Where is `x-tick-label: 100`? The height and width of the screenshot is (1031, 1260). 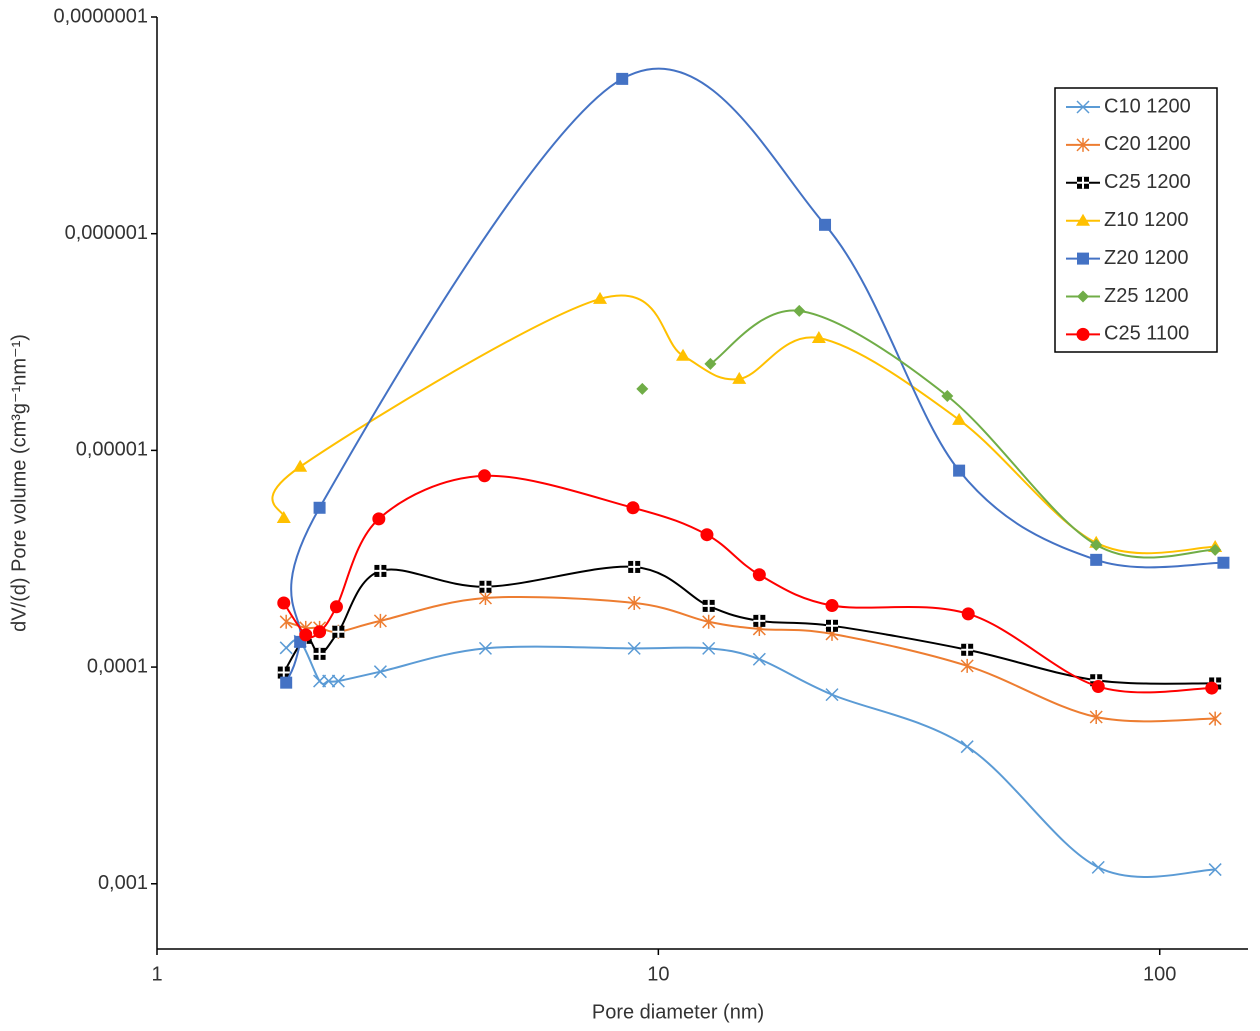 x-tick-label: 100 is located at coordinates (1159, 974).